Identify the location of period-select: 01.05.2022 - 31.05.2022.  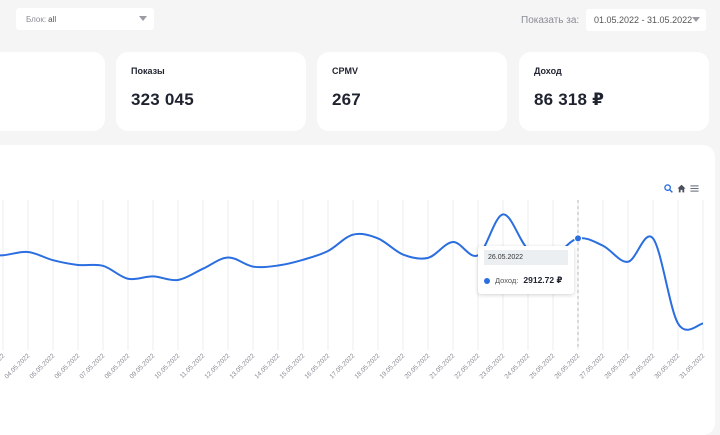
(646, 20).